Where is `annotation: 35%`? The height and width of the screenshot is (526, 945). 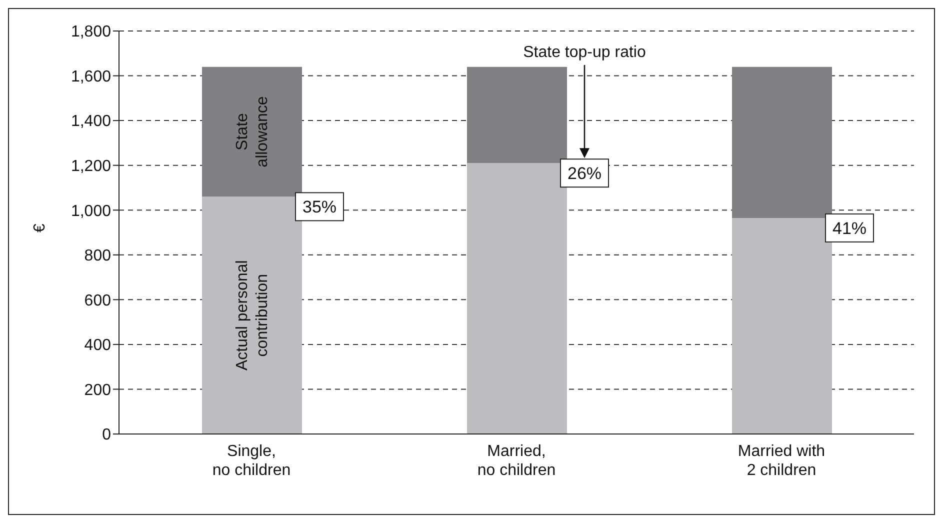 annotation: 35% is located at coordinates (319, 207).